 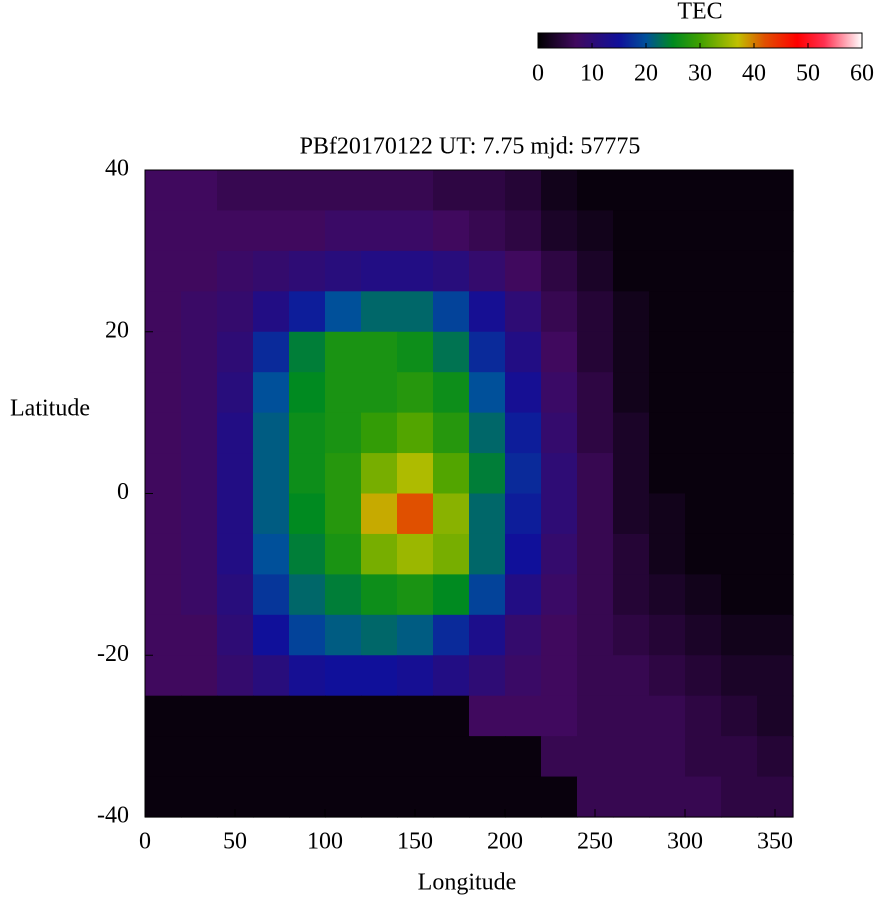 I want to click on x-tick-label: 50, so click(x=235, y=842).